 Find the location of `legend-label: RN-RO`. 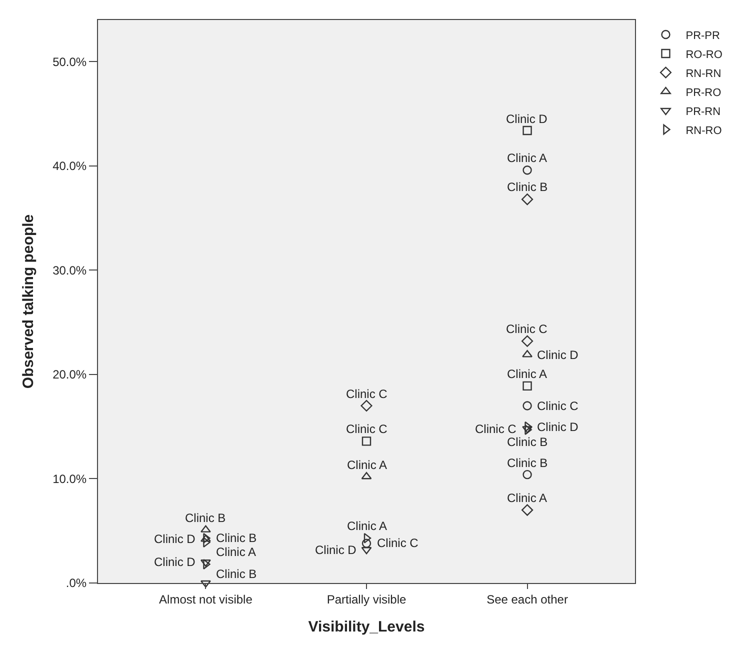

legend-label: RN-RO is located at coordinates (704, 130).